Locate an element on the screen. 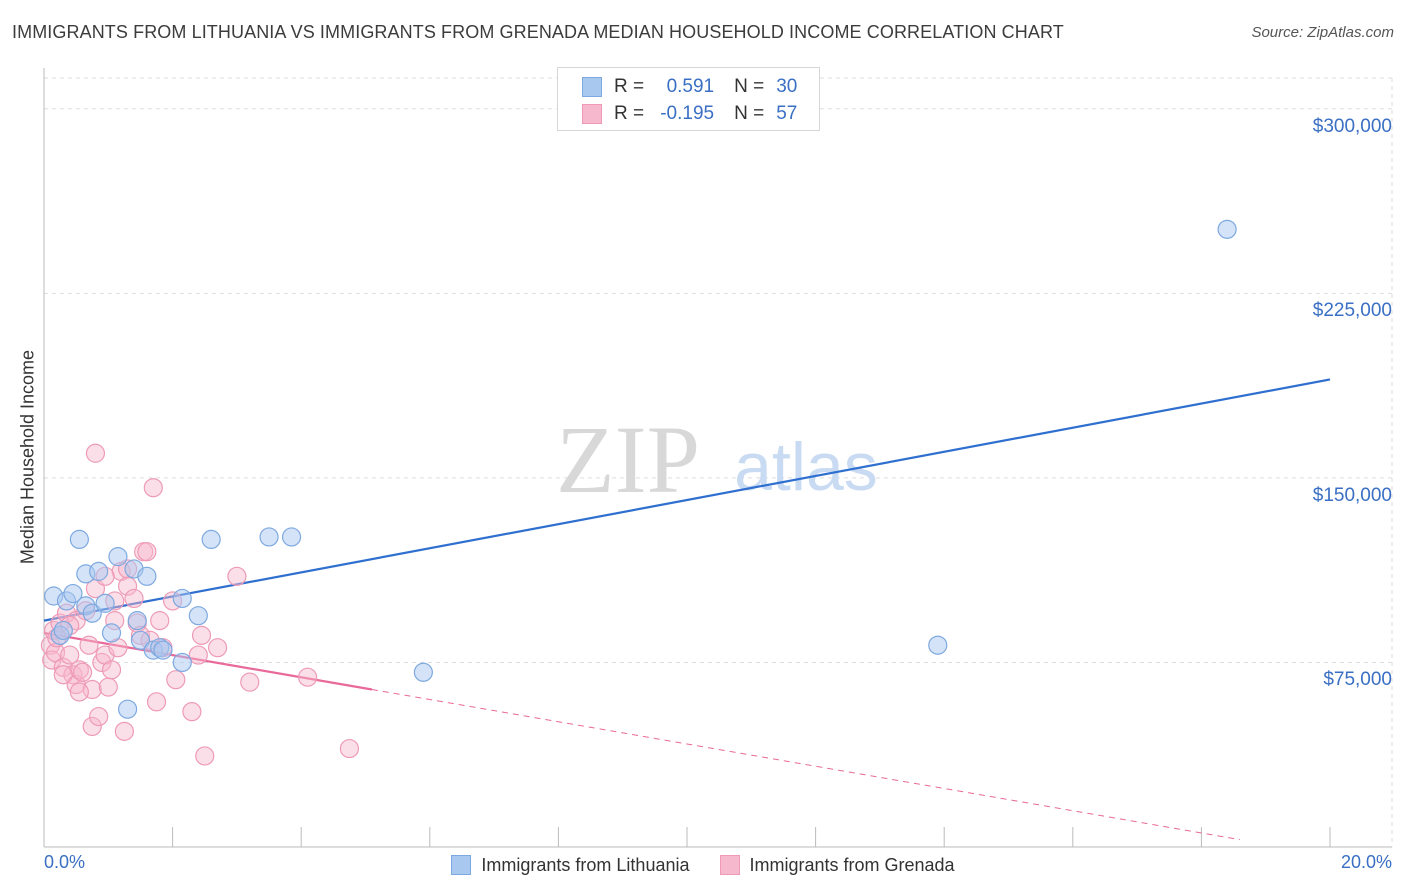 This screenshot has width=1406, height=892. lithuania-legend-swatch is located at coordinates (461, 865).